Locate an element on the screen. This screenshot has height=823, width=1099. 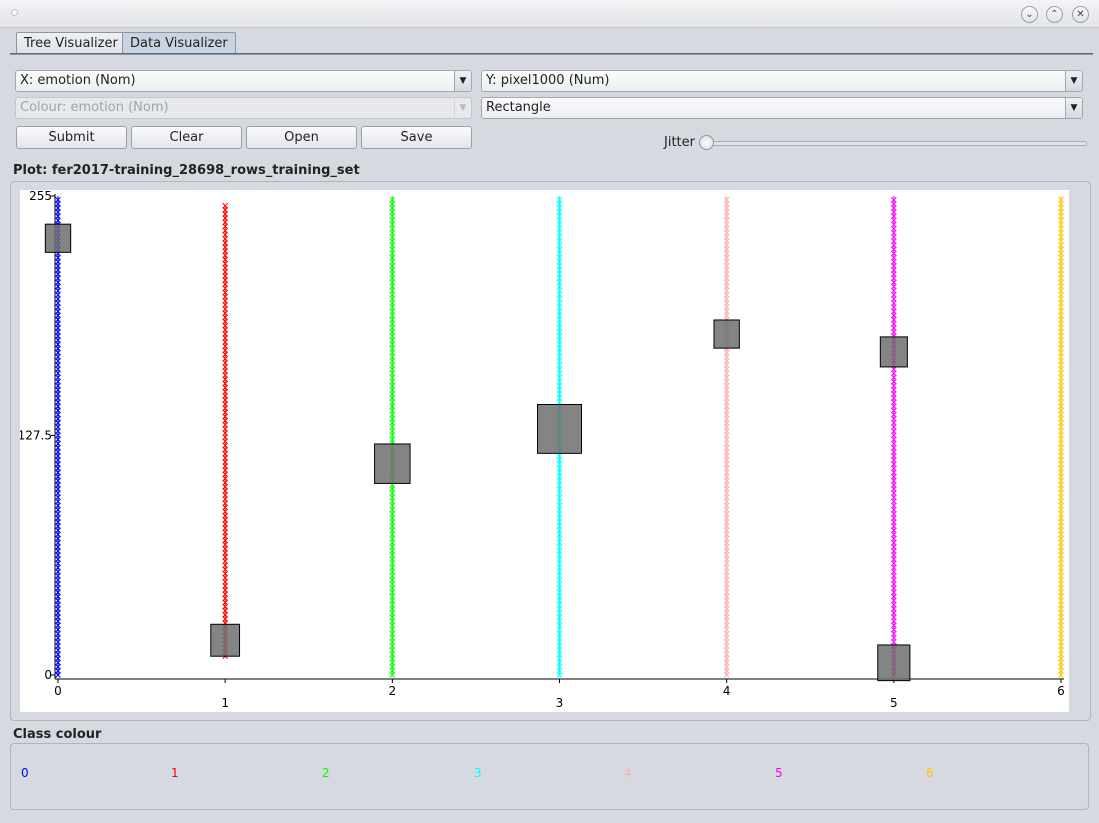
legend-item-4: 4 is located at coordinates (628, 773).